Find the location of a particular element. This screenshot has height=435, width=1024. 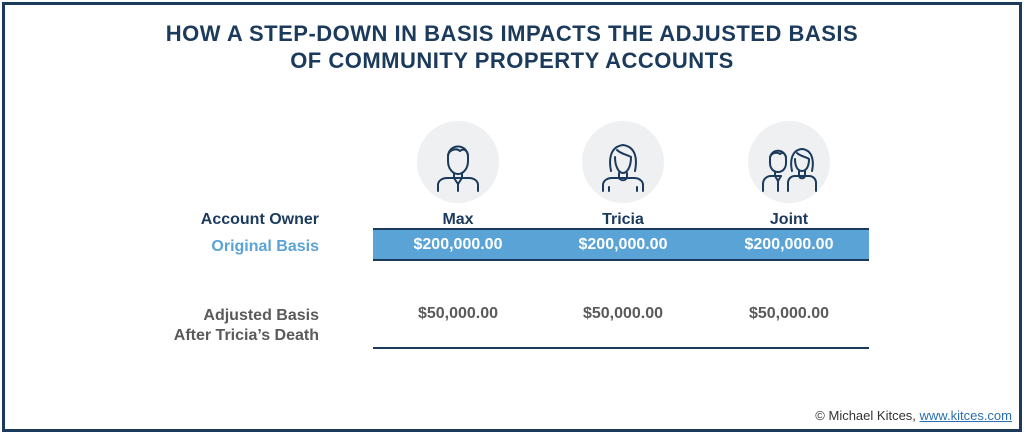

adjusted-basis-label: Adjusted Basis After Tricia’s Death is located at coordinates (246, 326).